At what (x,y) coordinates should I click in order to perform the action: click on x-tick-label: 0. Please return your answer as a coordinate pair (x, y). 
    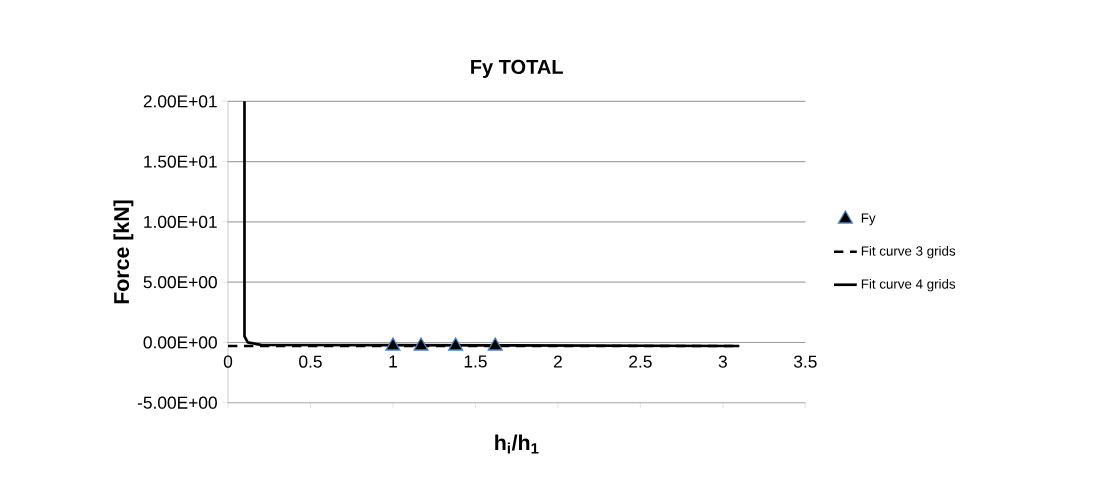
    Looking at the image, I should click on (228, 361).